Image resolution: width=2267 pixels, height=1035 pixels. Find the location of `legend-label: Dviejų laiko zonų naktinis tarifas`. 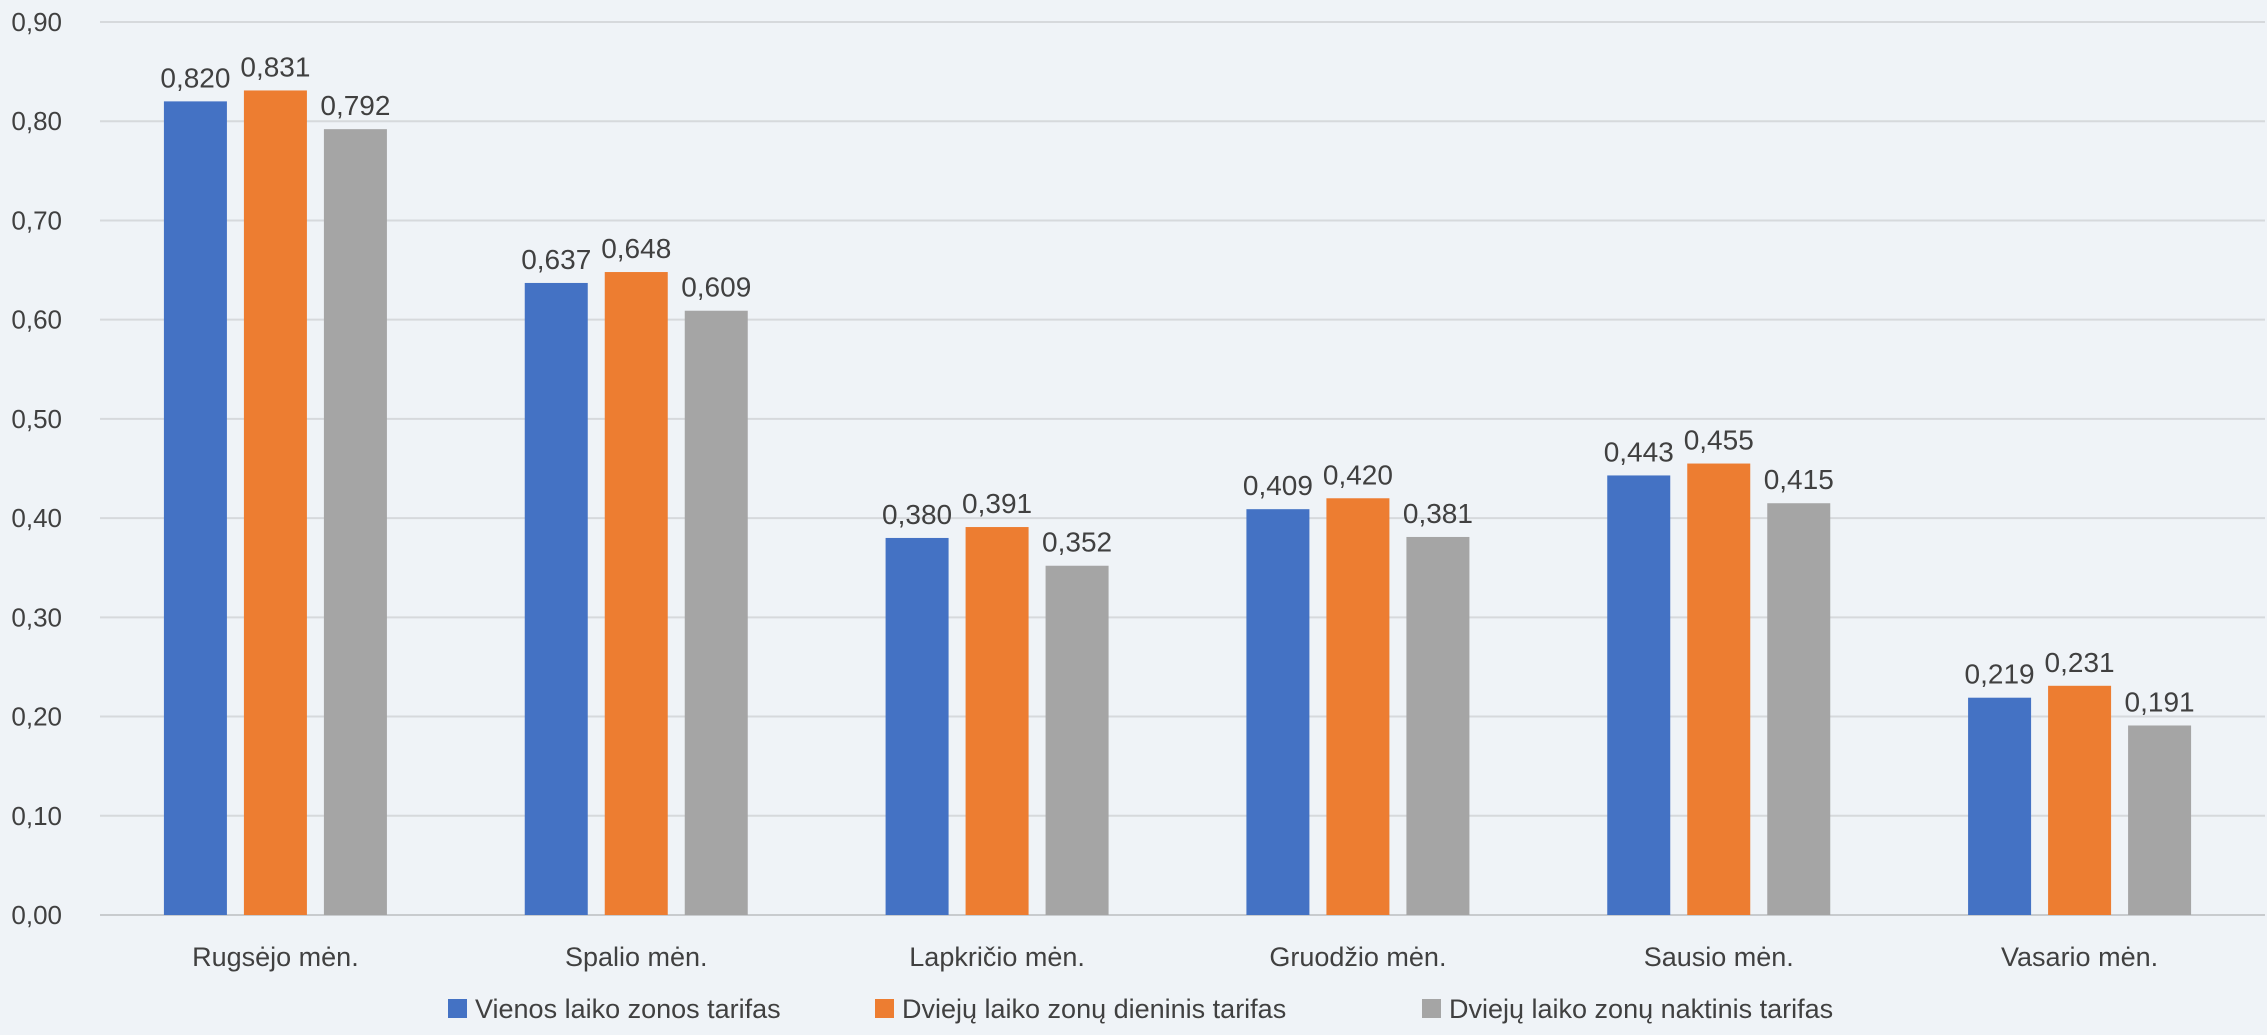

legend-label: Dviejų laiko zonų naktinis tarifas is located at coordinates (1641, 1009).